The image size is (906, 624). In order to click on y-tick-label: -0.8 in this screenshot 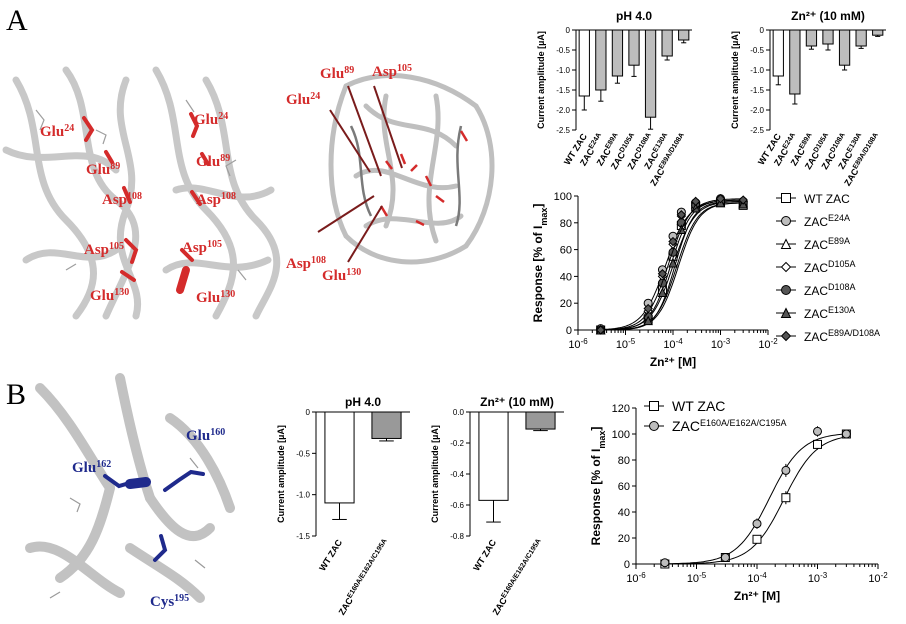, I will do `click(457, 536)`.